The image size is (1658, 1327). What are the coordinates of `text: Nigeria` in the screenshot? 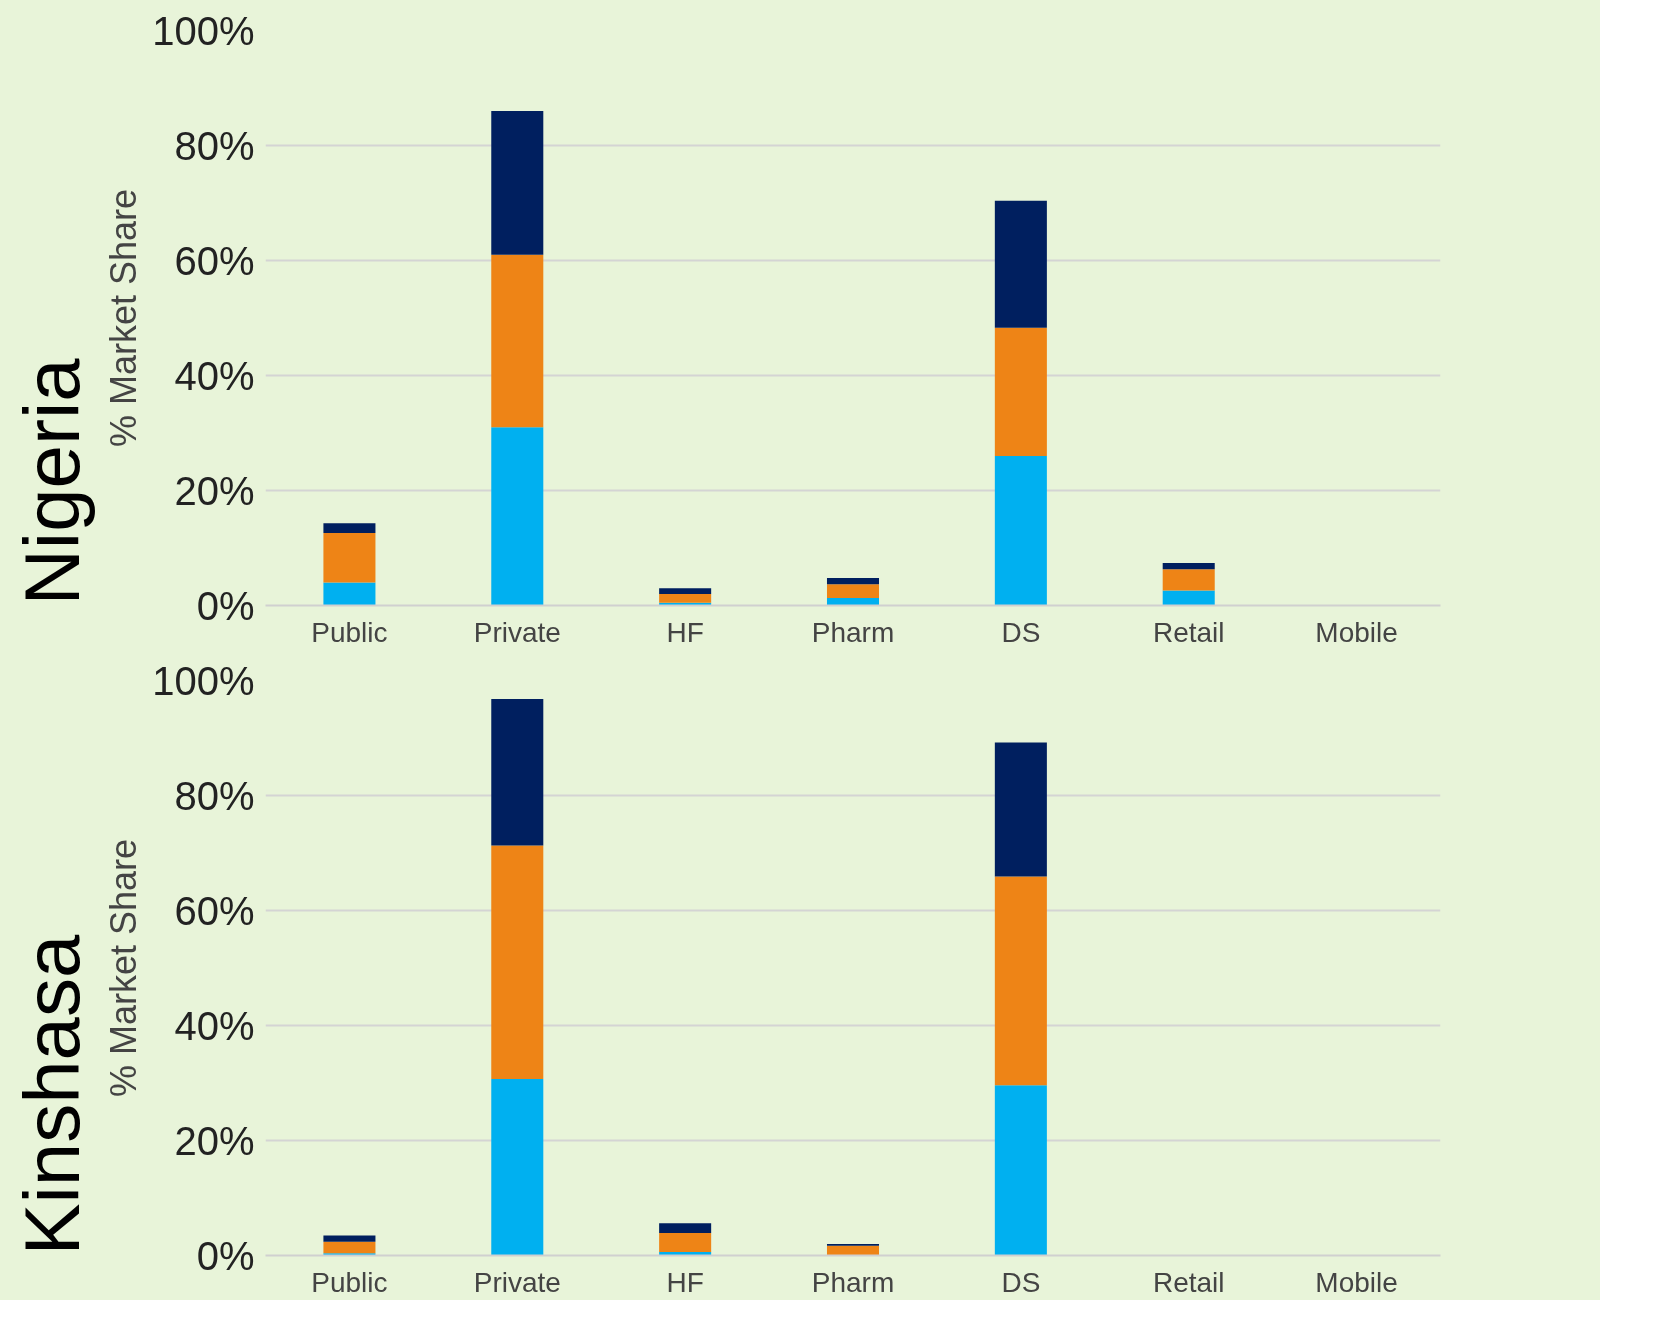 It's located at (51, 481).